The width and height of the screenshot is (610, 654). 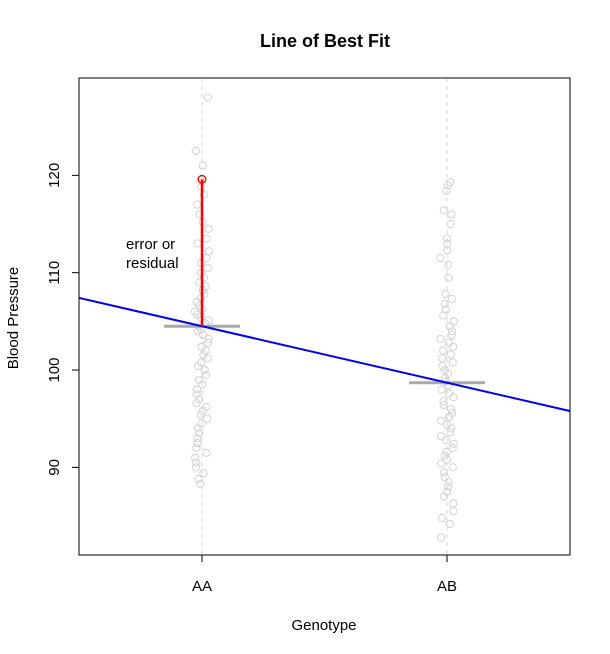 I want to click on y-tick-label: 120, so click(x=54, y=175).